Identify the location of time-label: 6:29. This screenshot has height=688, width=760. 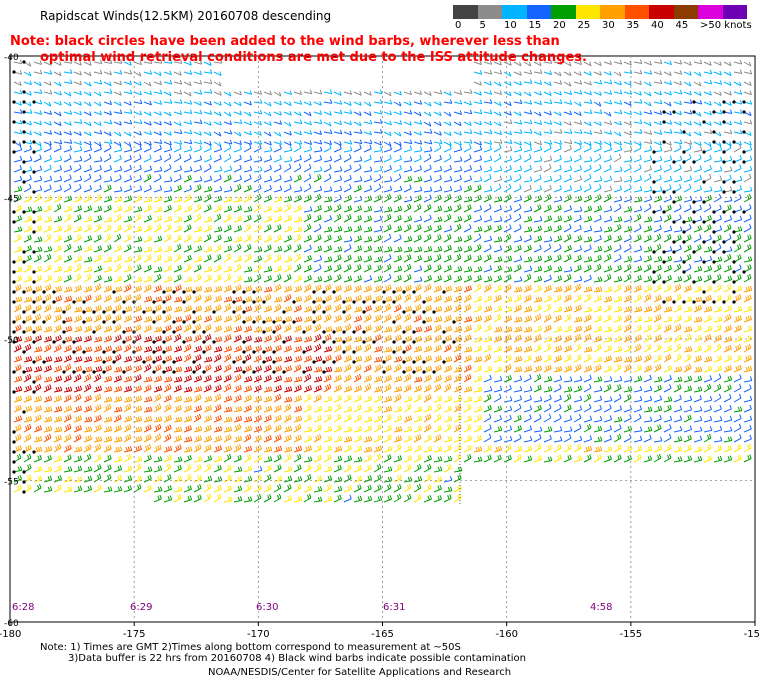
(141, 607).